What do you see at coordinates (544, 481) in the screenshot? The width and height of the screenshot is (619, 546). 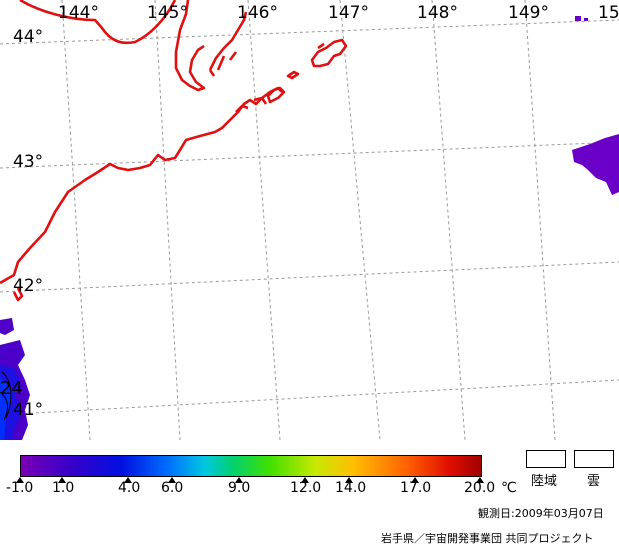 I see `land-legend-label: 陸域` at bounding box center [544, 481].